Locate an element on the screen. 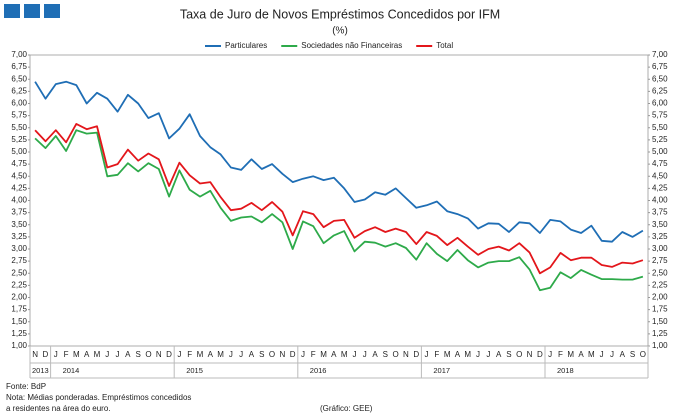  y2-tick-label: 3,50 is located at coordinates (660, 224).